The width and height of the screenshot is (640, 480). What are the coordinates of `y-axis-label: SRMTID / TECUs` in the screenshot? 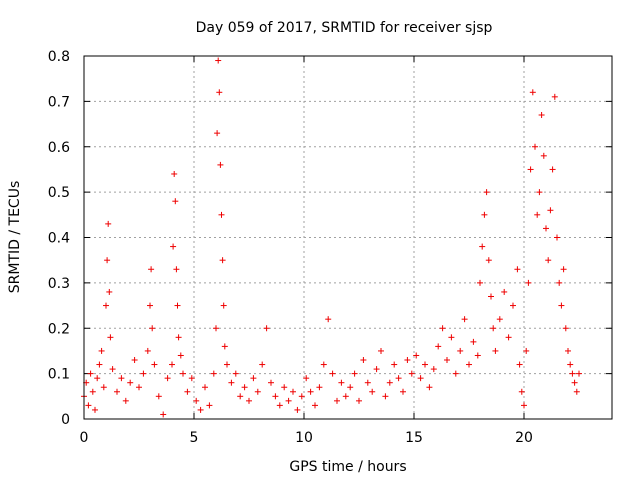 It's located at (15, 237).